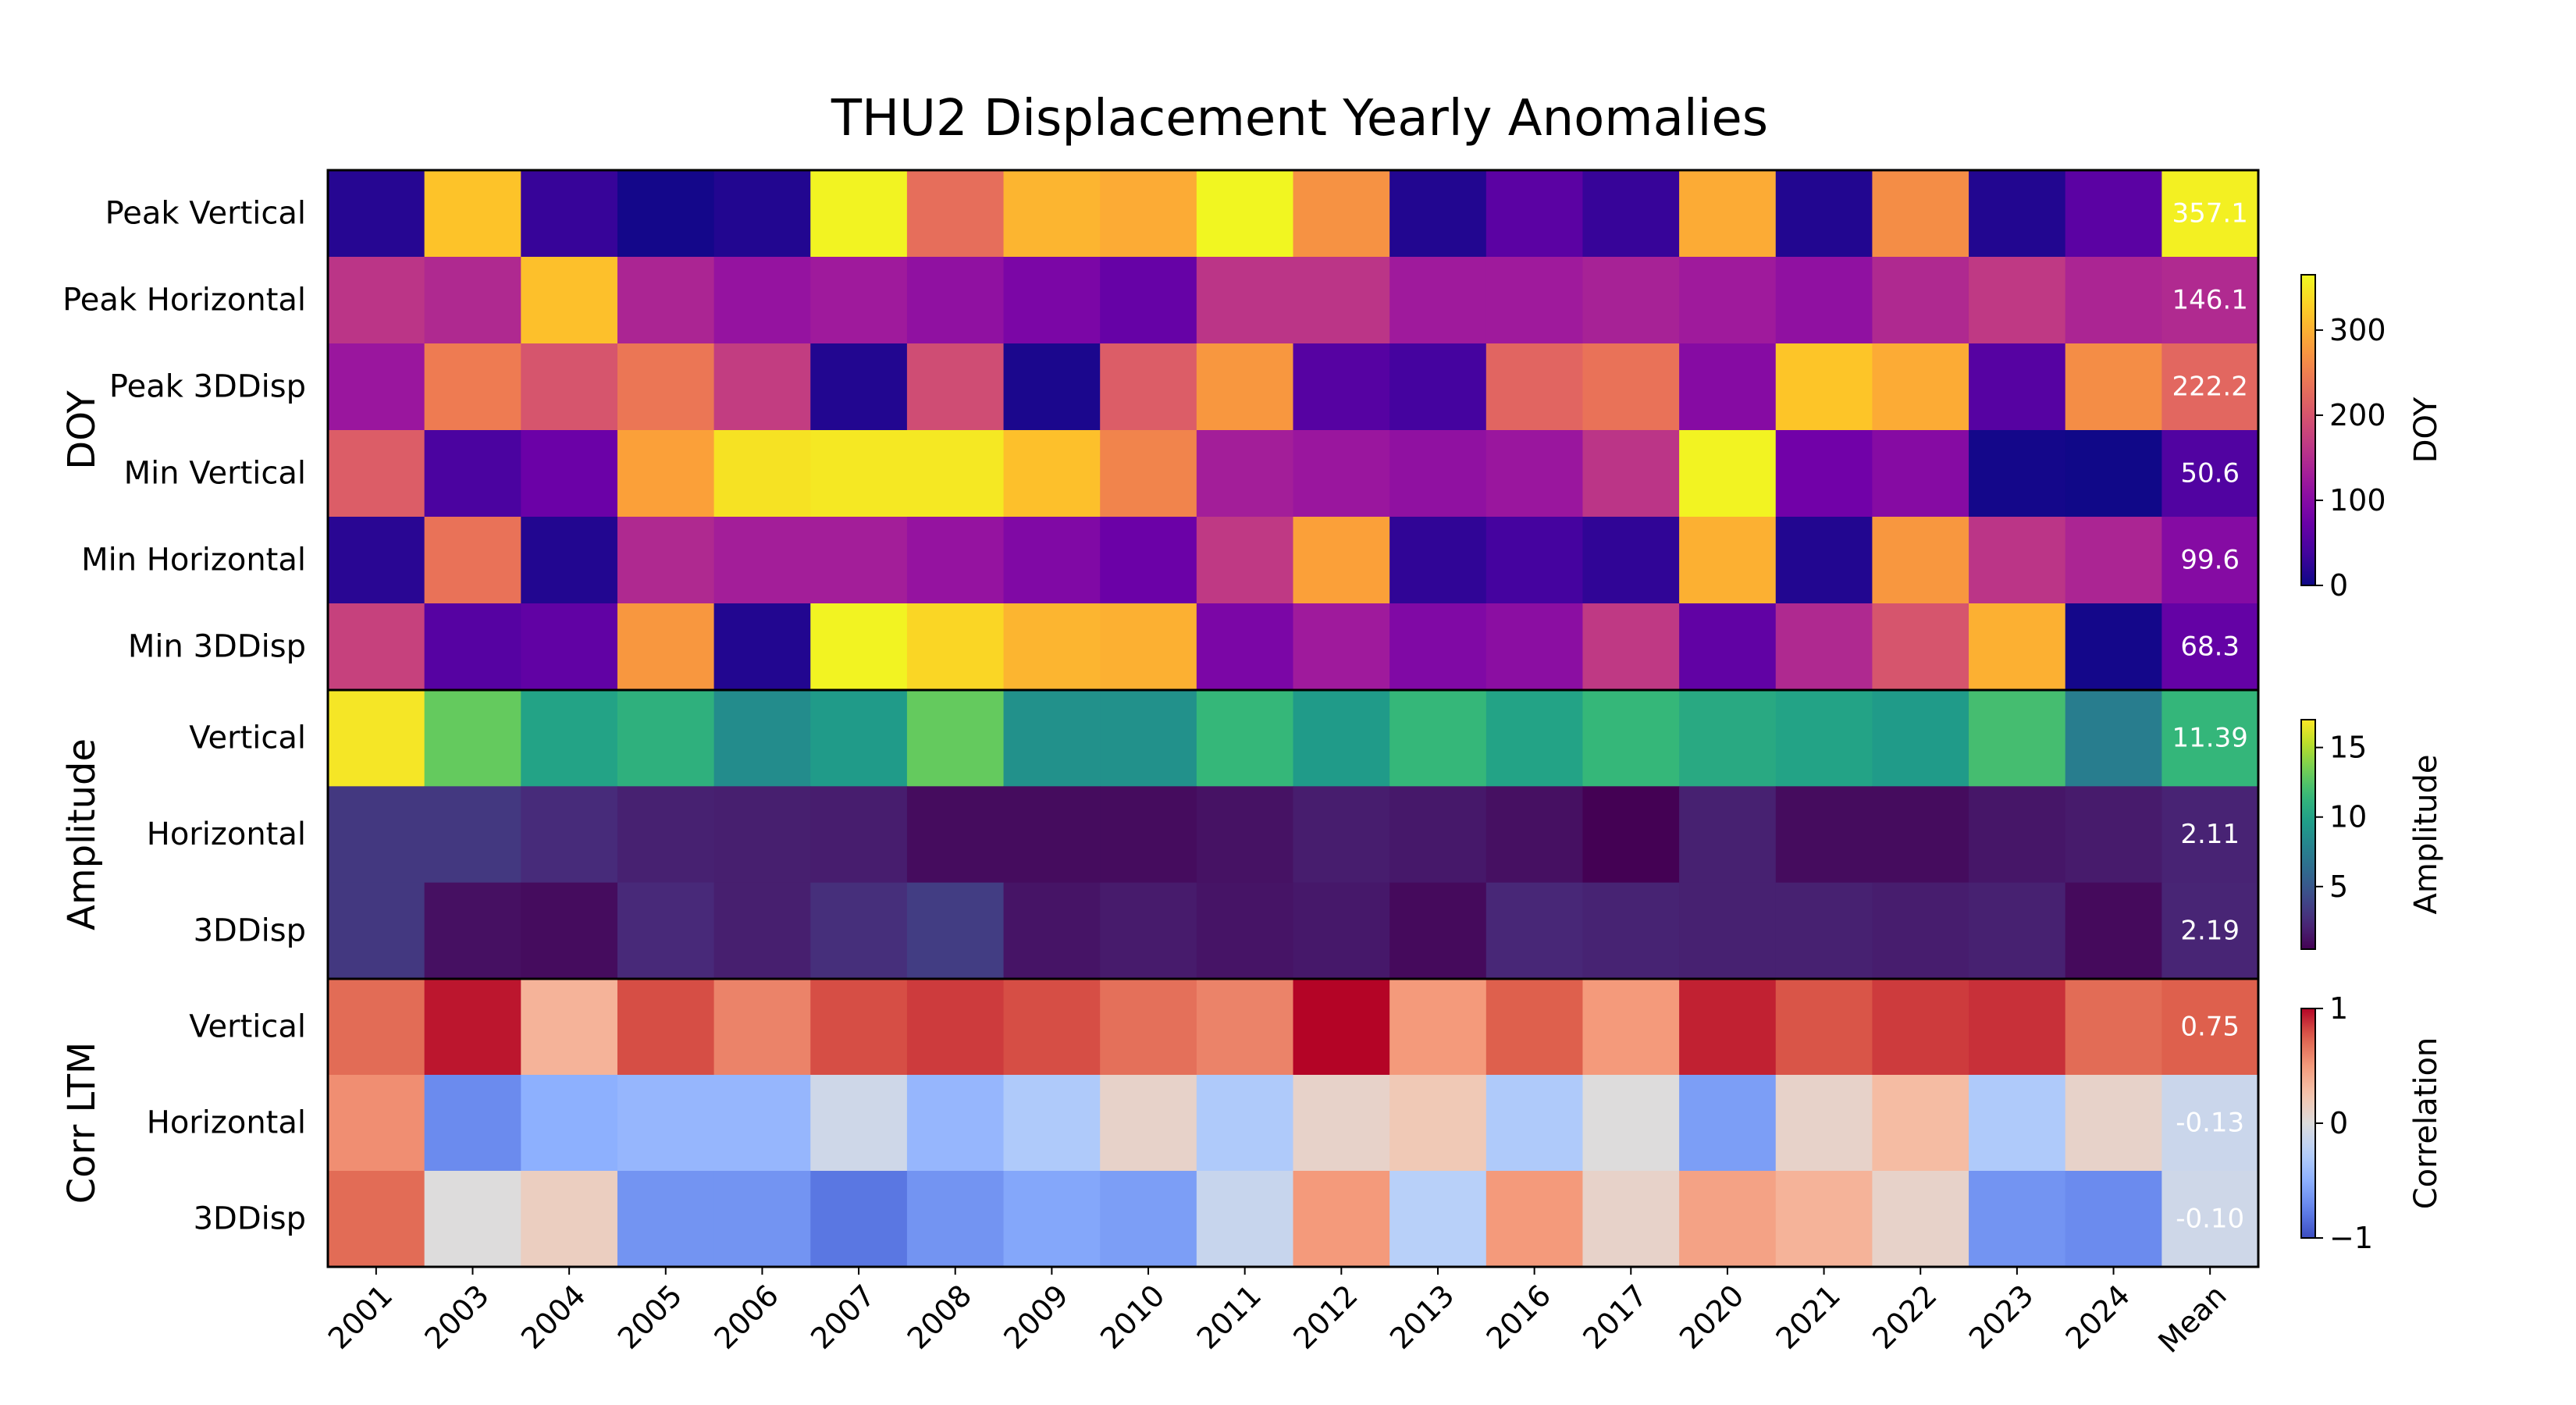 This screenshot has width=2576, height=1405. What do you see at coordinates (666, 739) in the screenshot?
I see `cell-amplitude-vertical-2005` at bounding box center [666, 739].